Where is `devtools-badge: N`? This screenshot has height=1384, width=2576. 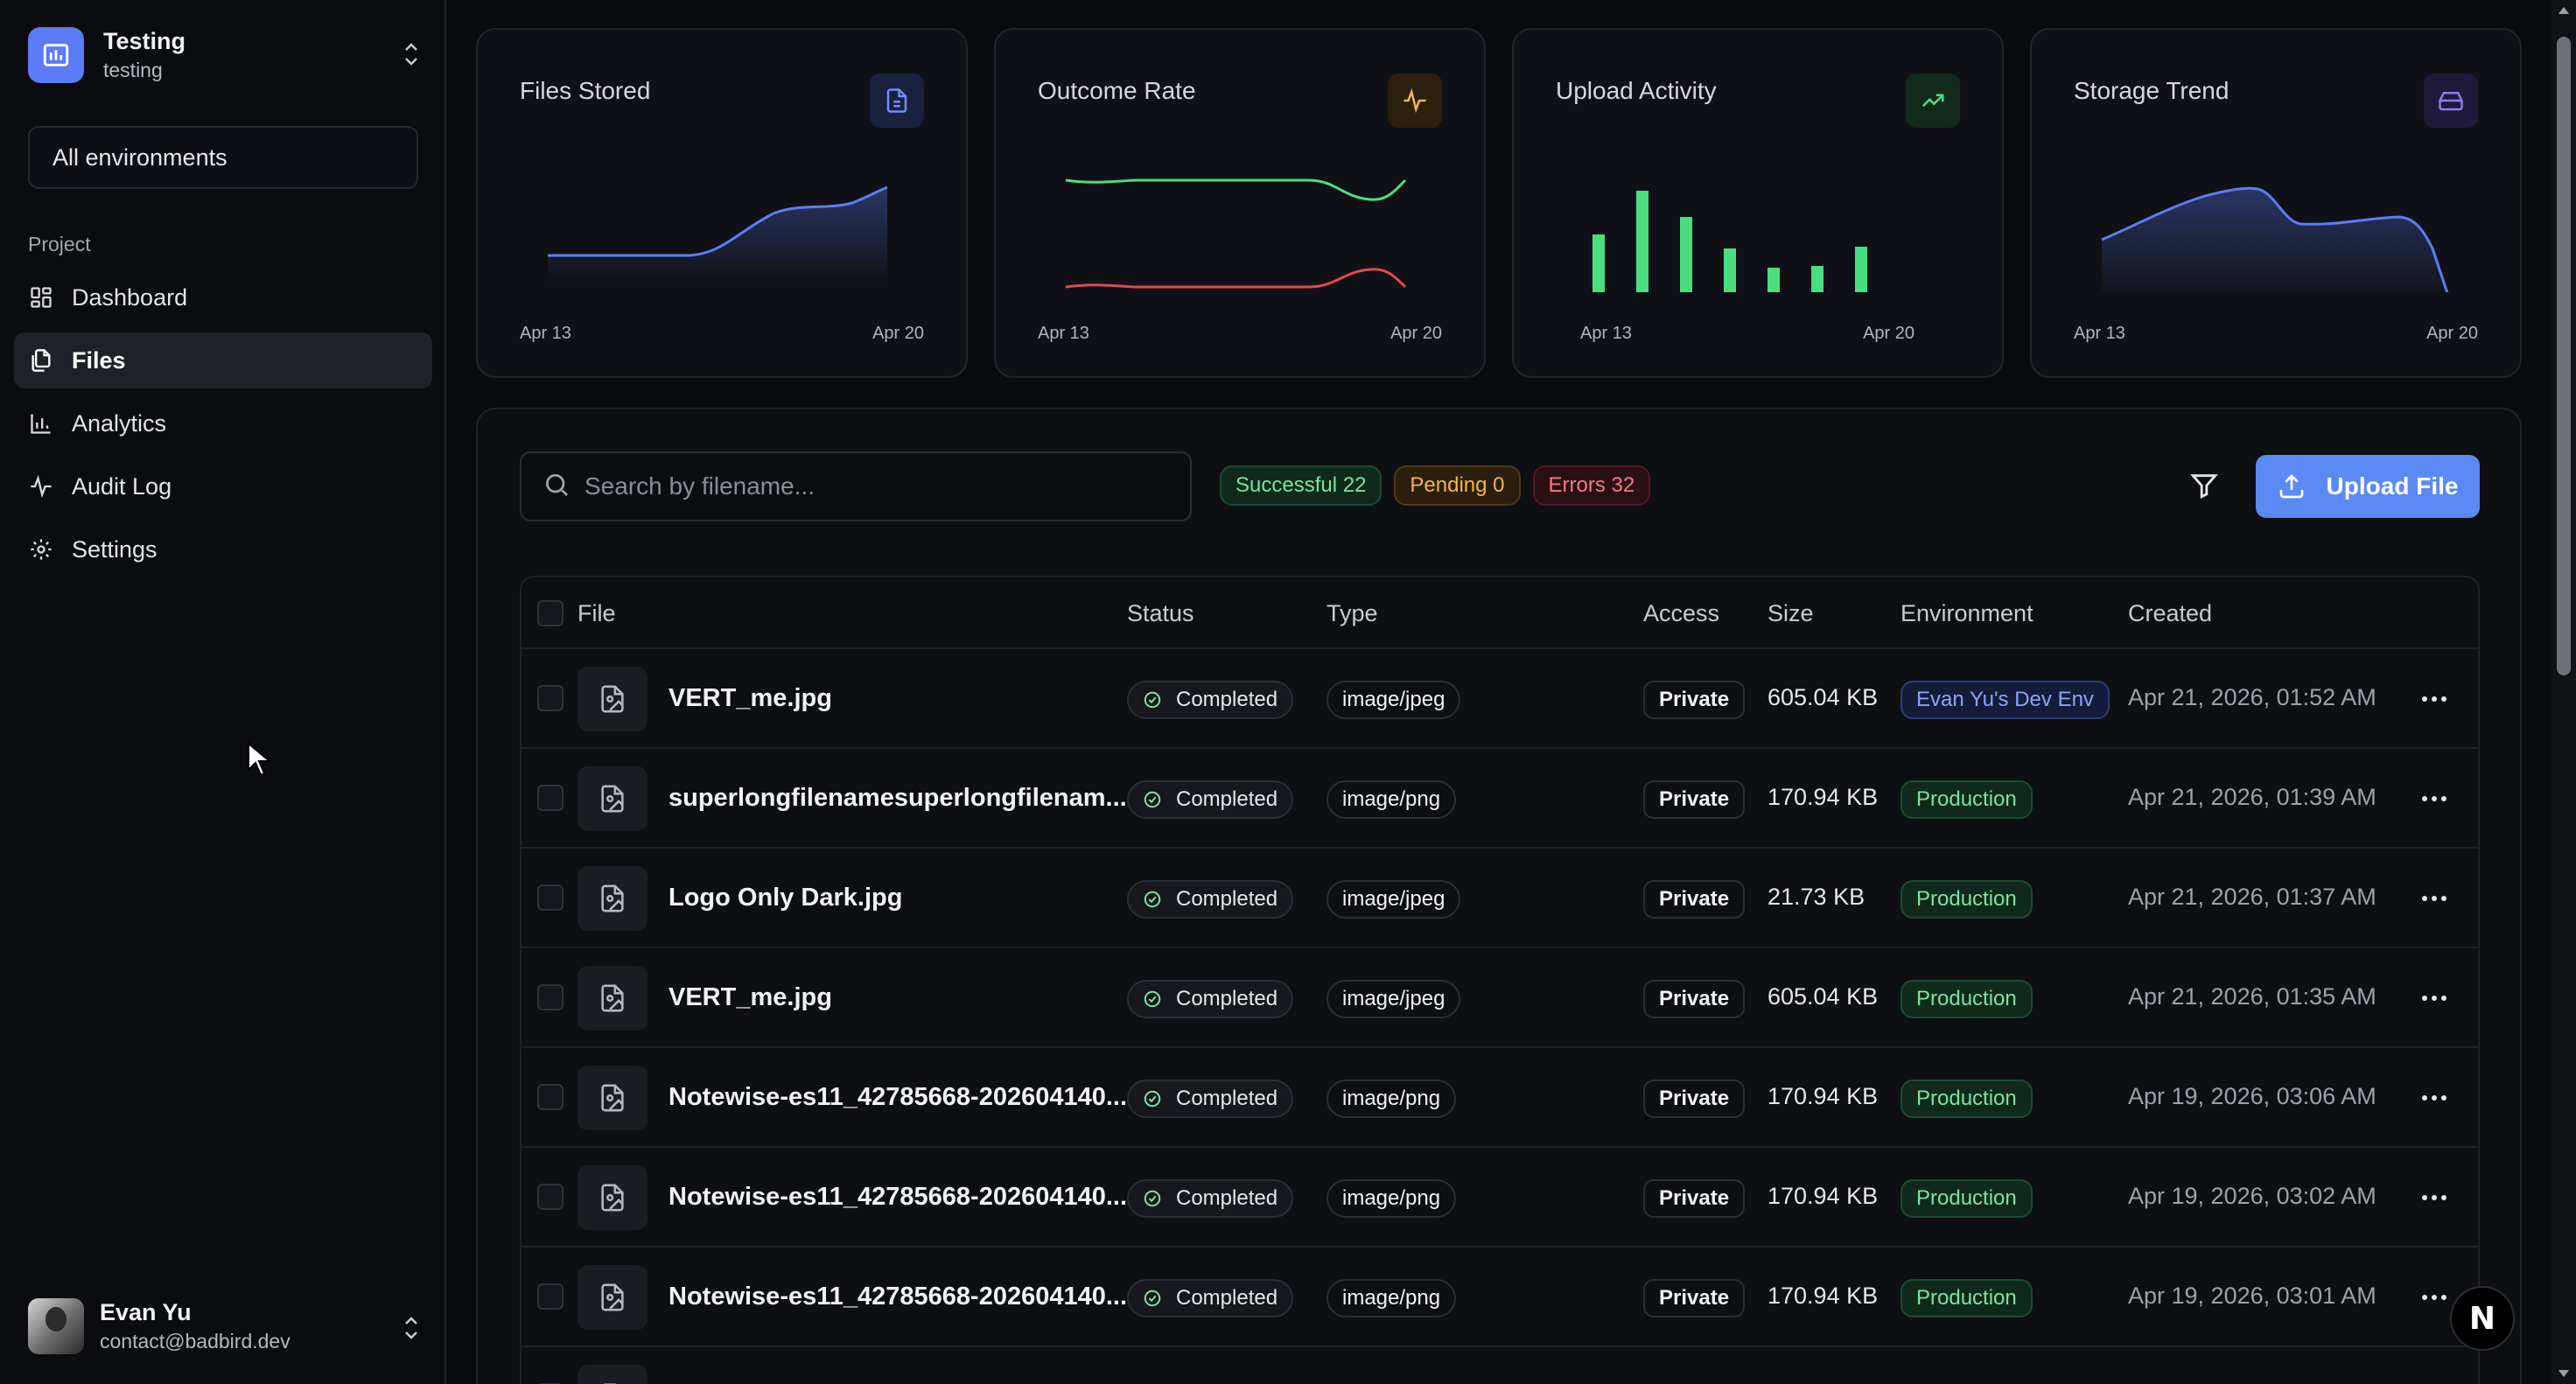
devtools-badge: N is located at coordinates (2482, 1318).